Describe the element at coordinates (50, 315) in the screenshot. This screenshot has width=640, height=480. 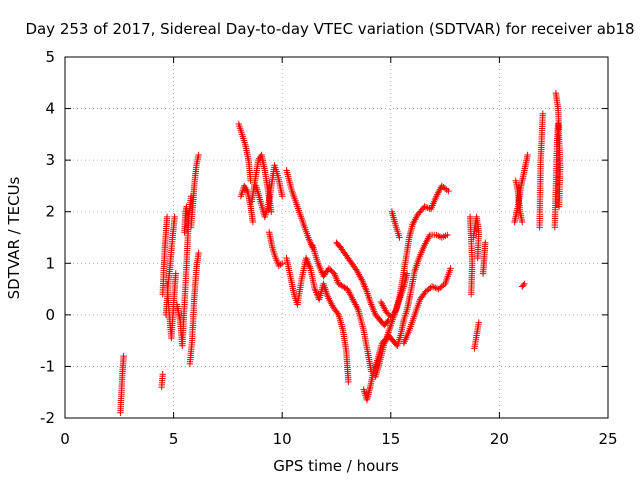
I see `y-tick-label: 0` at that location.